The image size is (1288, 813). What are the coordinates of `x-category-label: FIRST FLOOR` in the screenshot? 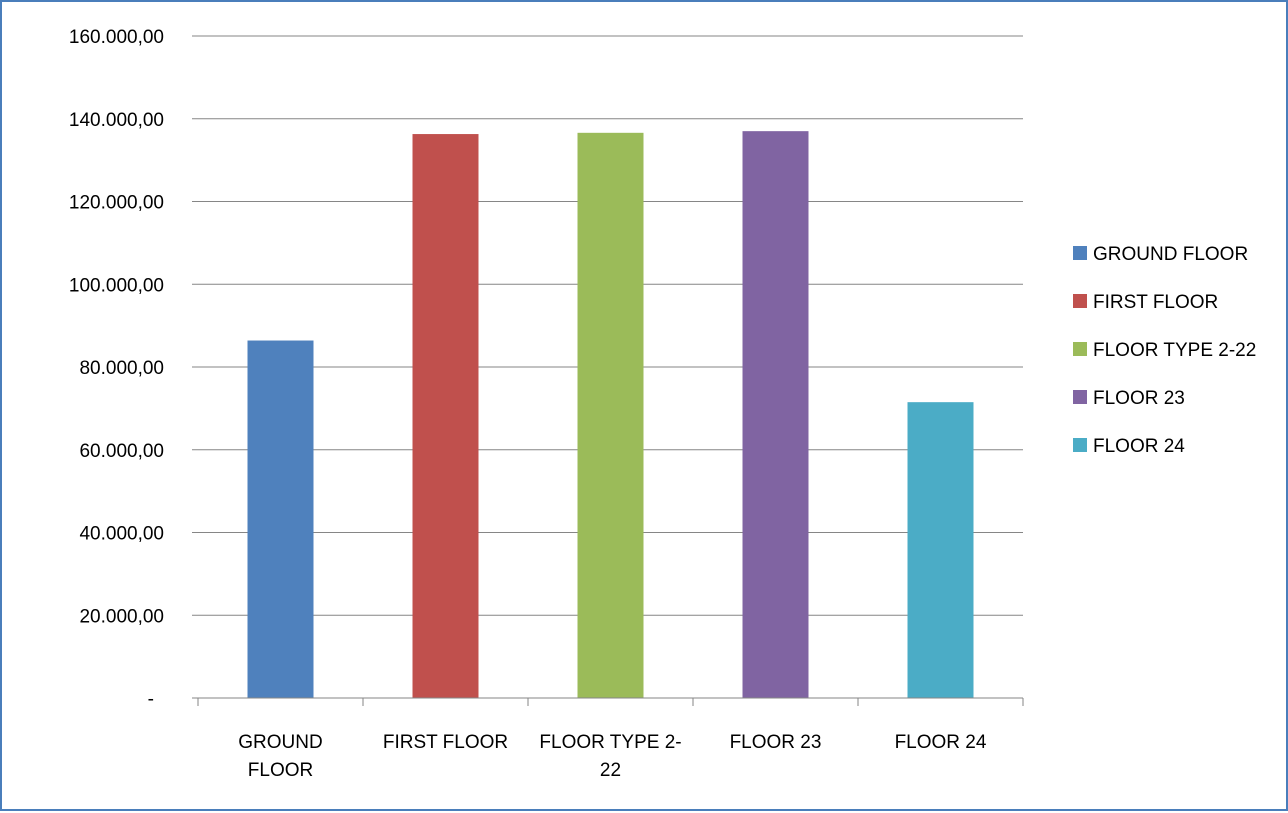 It's located at (445, 742).